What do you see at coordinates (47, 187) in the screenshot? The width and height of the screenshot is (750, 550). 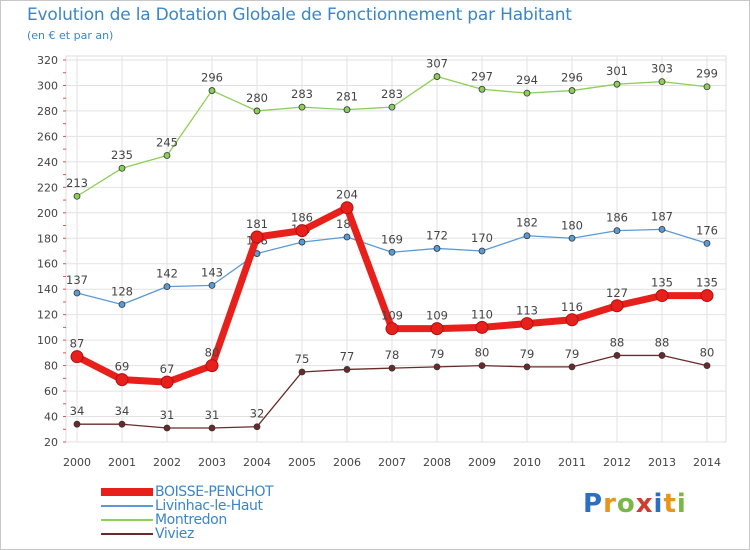 I see `y-tick-label: 220` at bounding box center [47, 187].